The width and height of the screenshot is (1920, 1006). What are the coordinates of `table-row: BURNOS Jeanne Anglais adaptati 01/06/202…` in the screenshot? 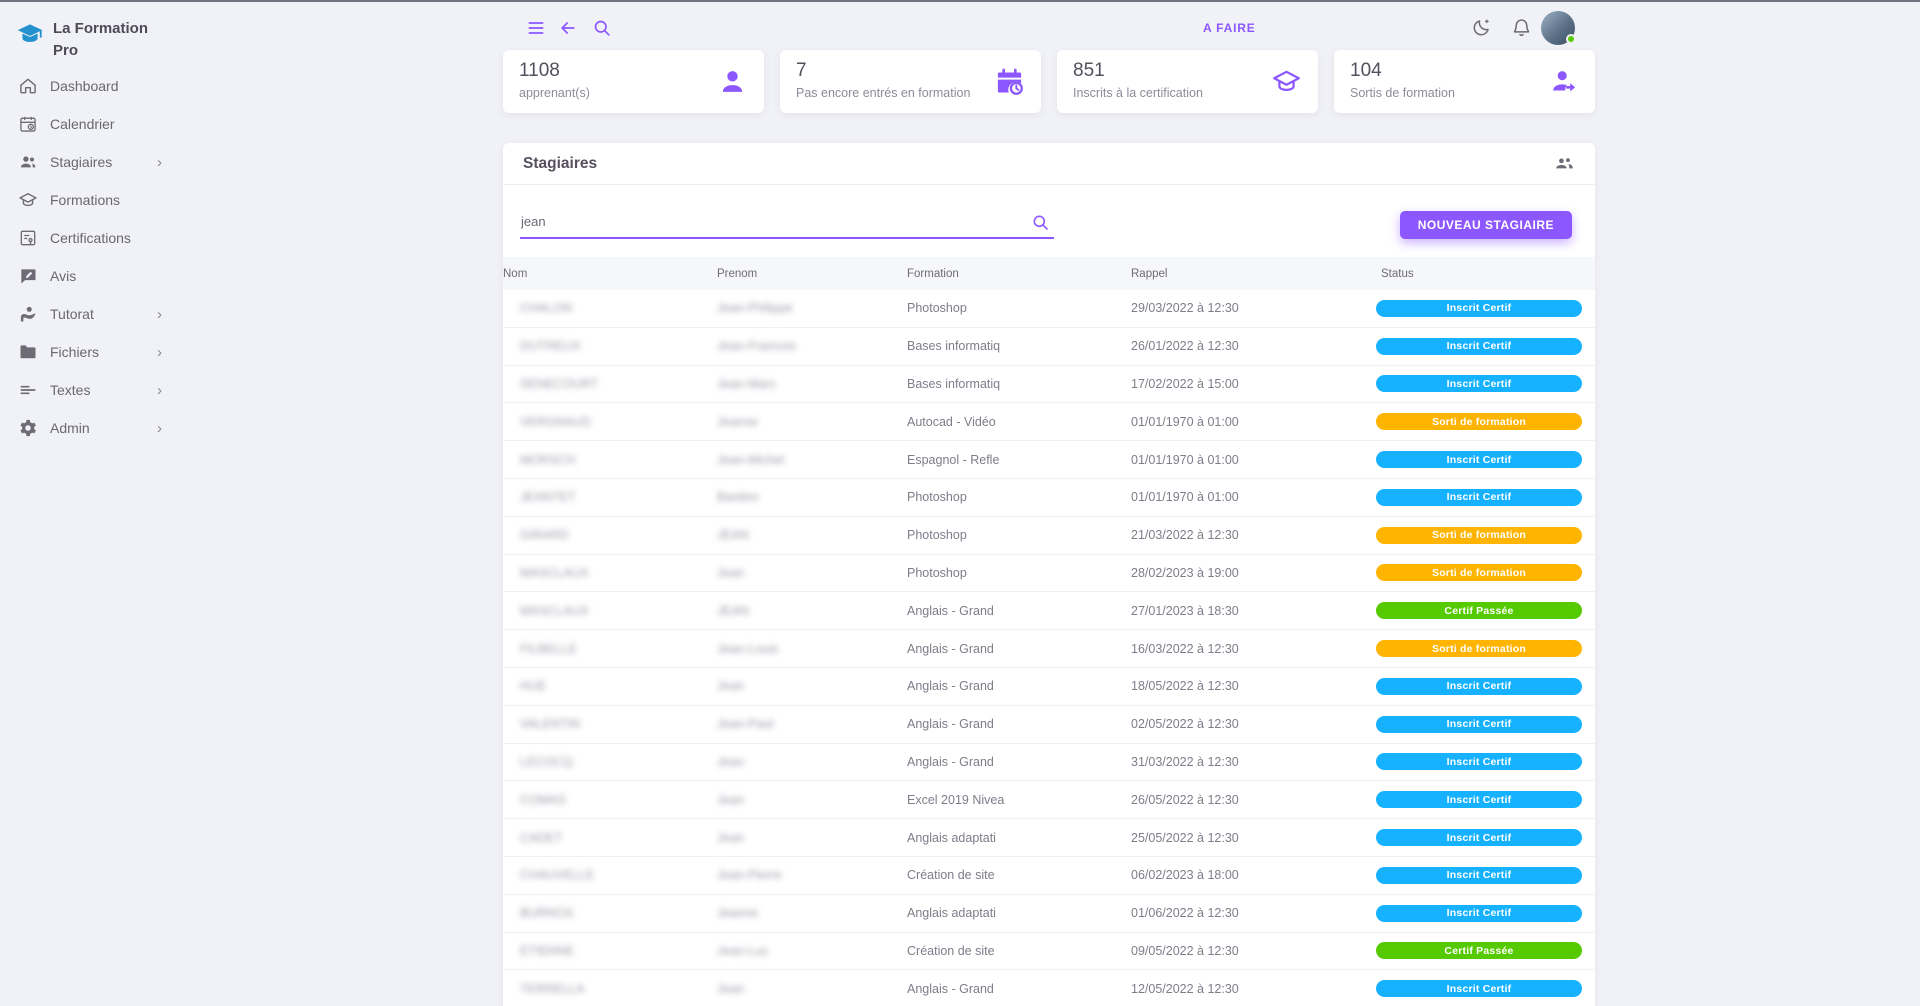 It's located at (1049, 914).